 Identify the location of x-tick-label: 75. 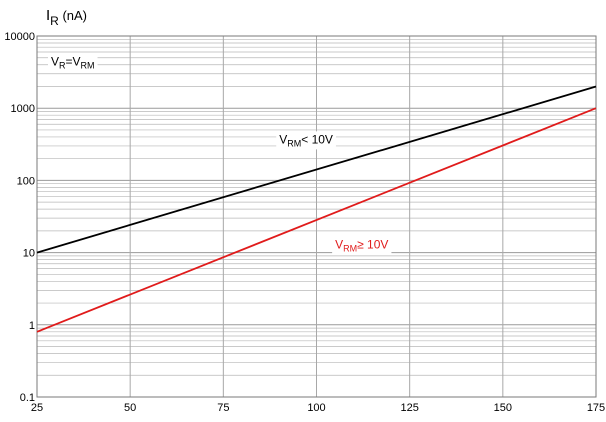
(223, 408).